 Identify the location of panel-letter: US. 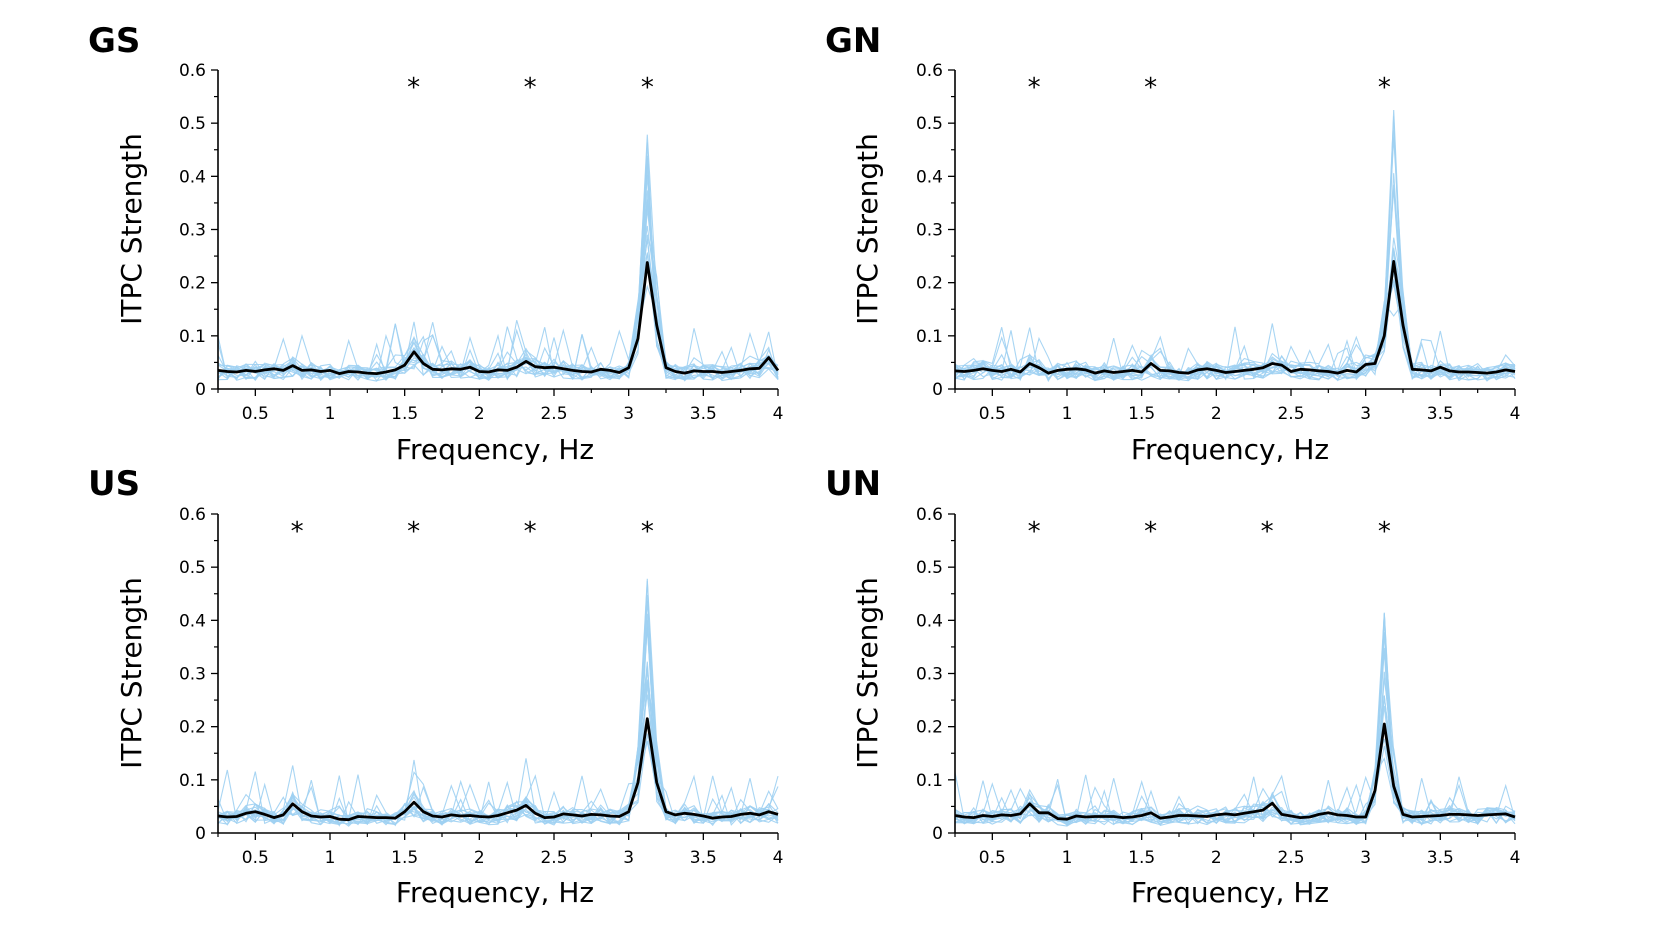
(114, 484).